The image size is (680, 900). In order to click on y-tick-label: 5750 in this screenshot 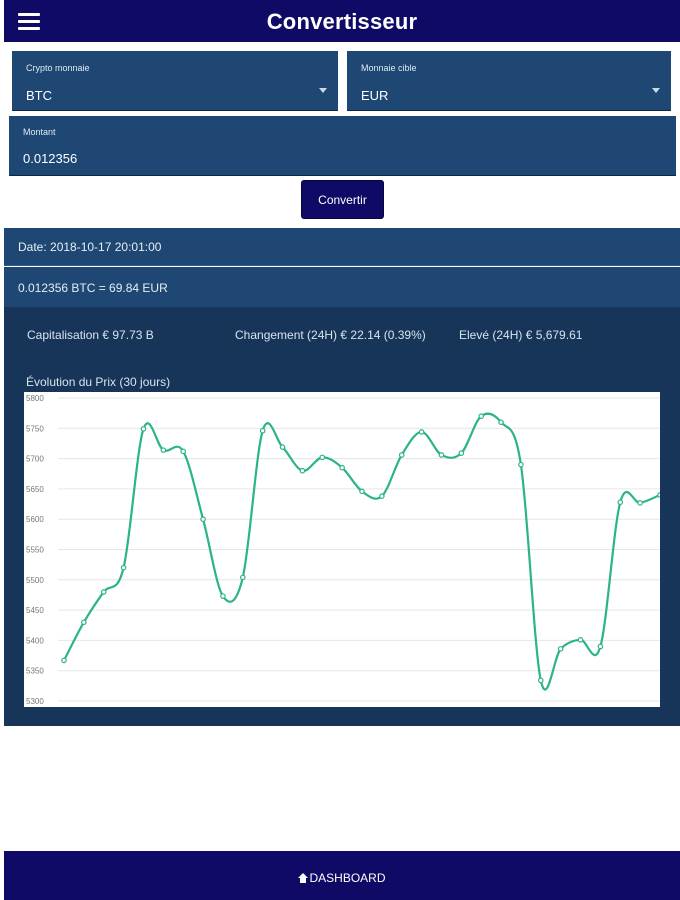, I will do `click(35, 428)`.